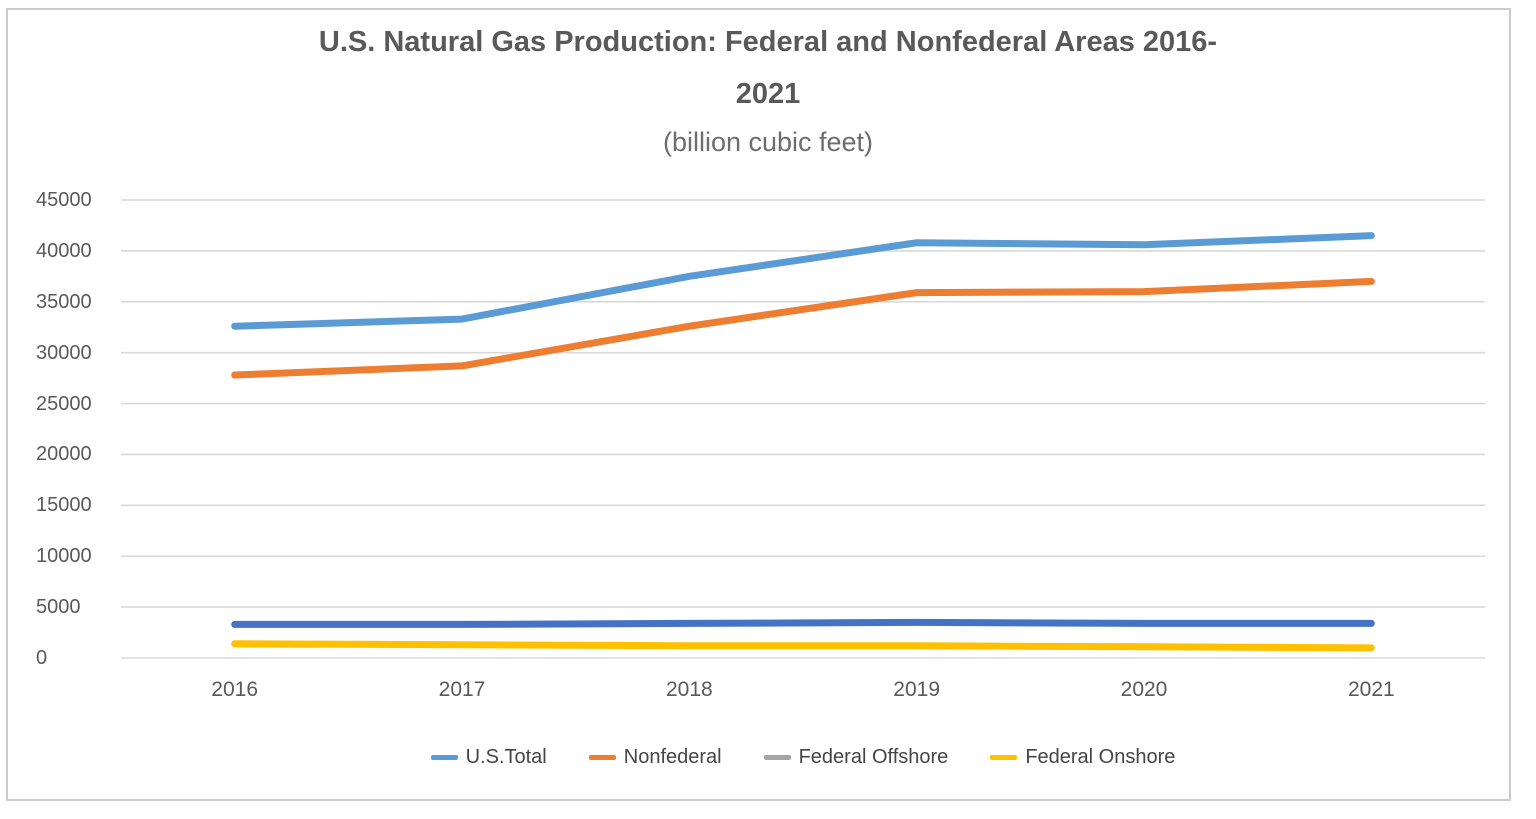 Image resolution: width=1536 pixels, height=819 pixels. I want to click on y-tick-label-25000: 25000, so click(64, 403).